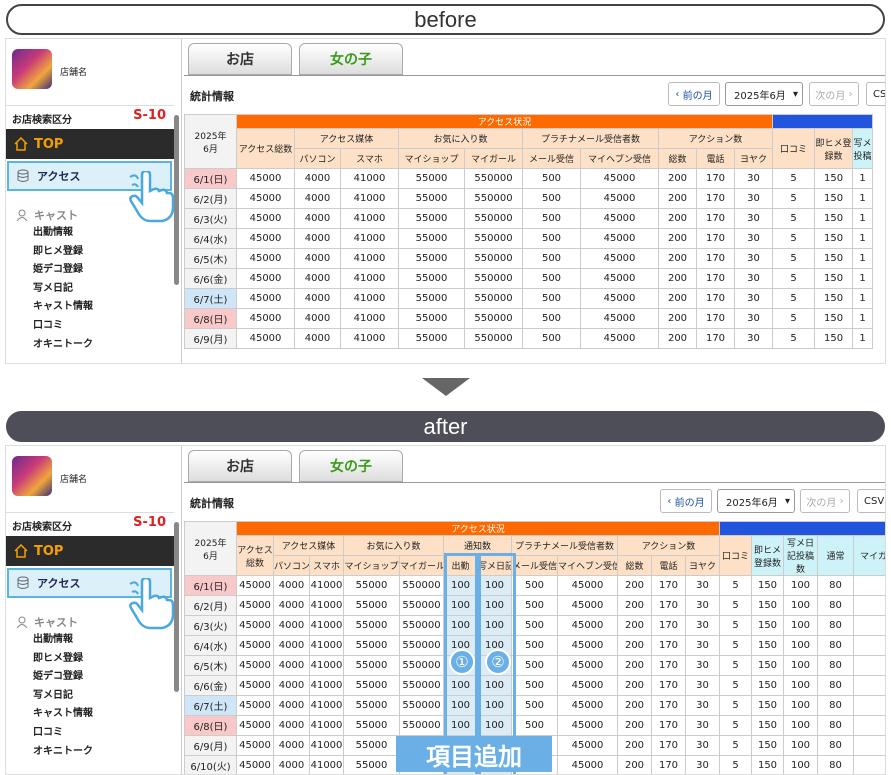 This screenshot has width=891, height=775. Describe the element at coordinates (32, 69) in the screenshot. I see `shop-logo` at that location.